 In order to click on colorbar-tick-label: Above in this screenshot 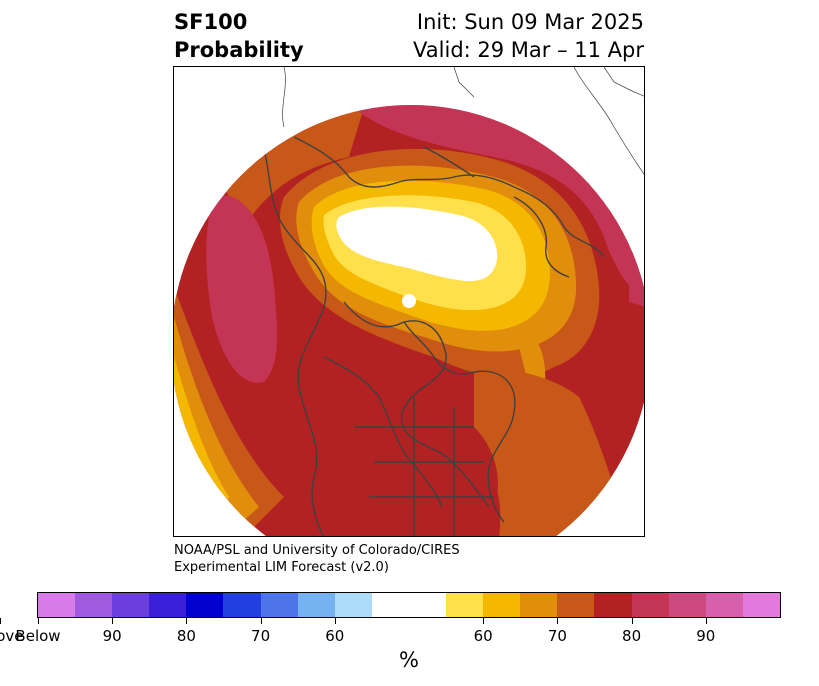, I will do `click(12, 636)`.